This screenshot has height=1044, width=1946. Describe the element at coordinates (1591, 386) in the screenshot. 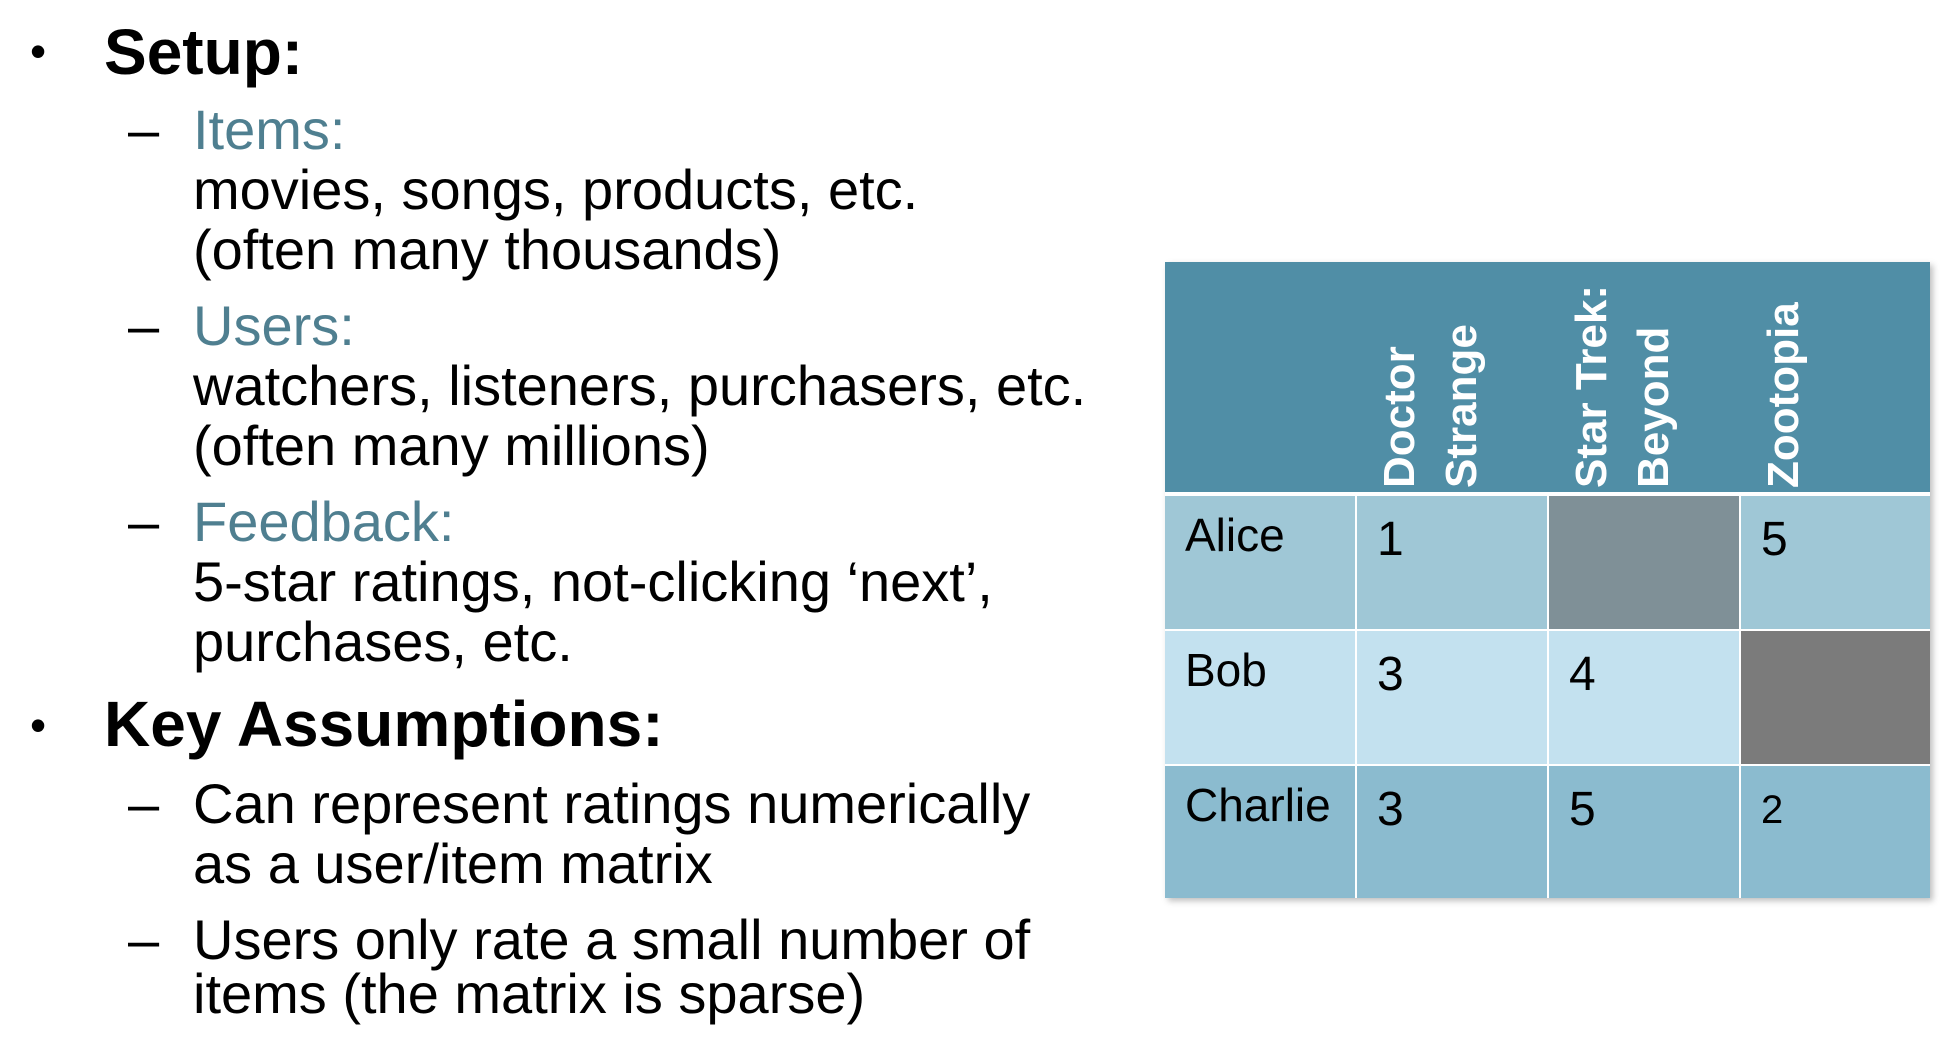

I see `column-header-line: Star Trek:` at that location.